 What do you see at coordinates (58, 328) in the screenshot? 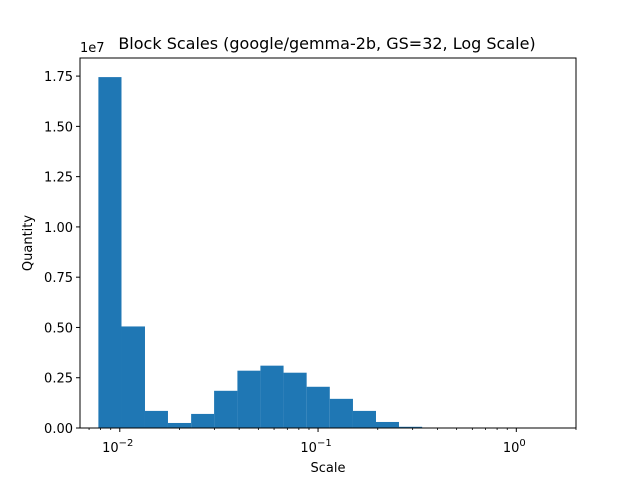
I see `y-tick-label: 0.50` at bounding box center [58, 328].